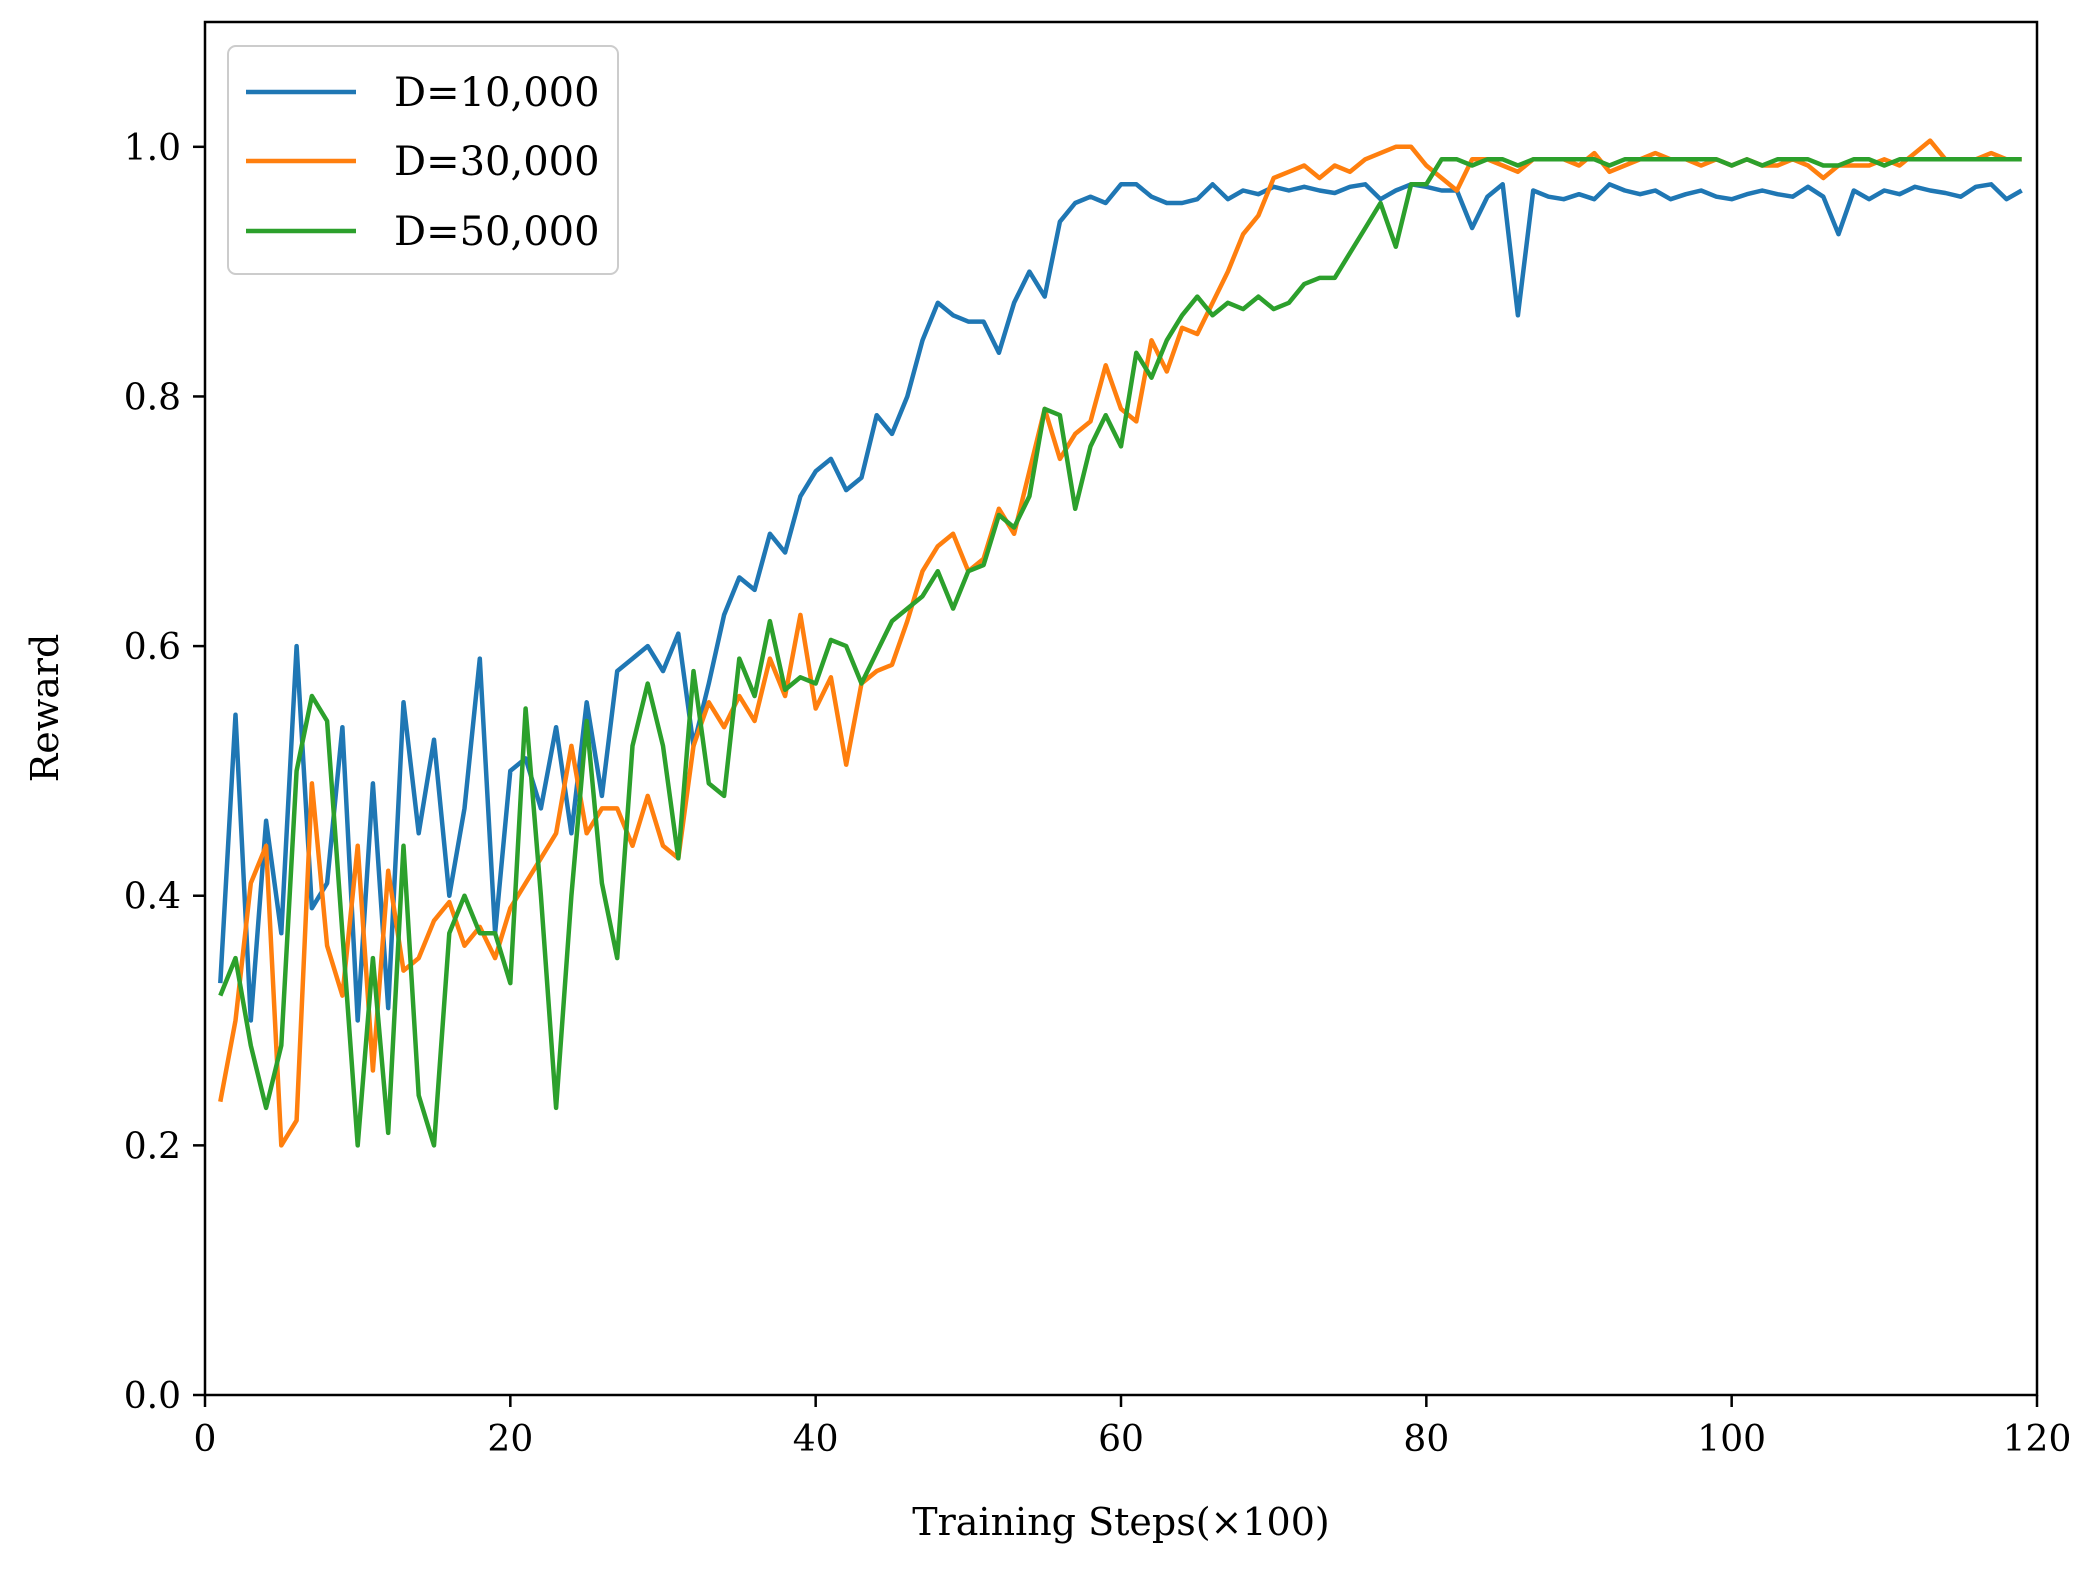 This screenshot has height=1573, width=2091. What do you see at coordinates (152, 897) in the screenshot?
I see `y-tick-label: 0.4` at bounding box center [152, 897].